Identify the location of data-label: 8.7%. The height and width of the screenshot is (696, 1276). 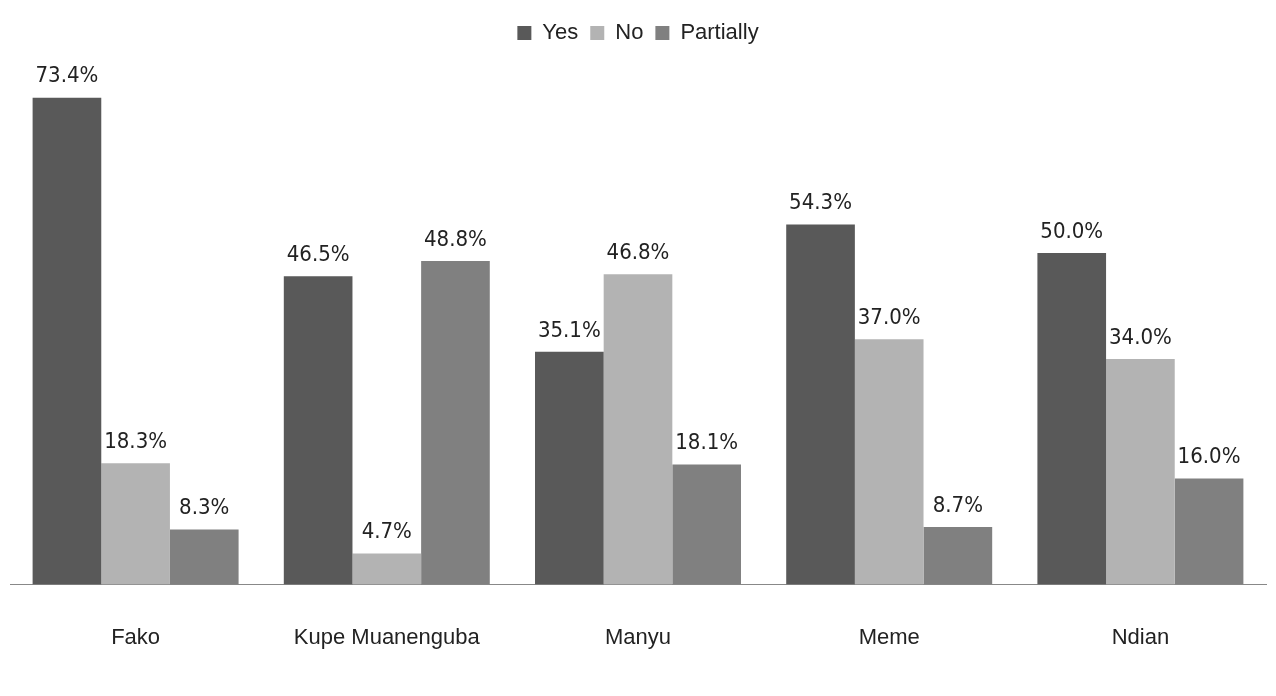
(957, 504).